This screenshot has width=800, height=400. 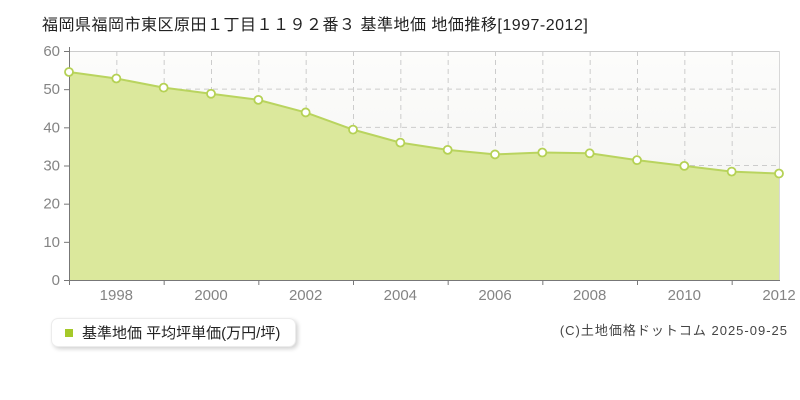 What do you see at coordinates (447, 149) in the screenshot?
I see `data-point-2005` at bounding box center [447, 149].